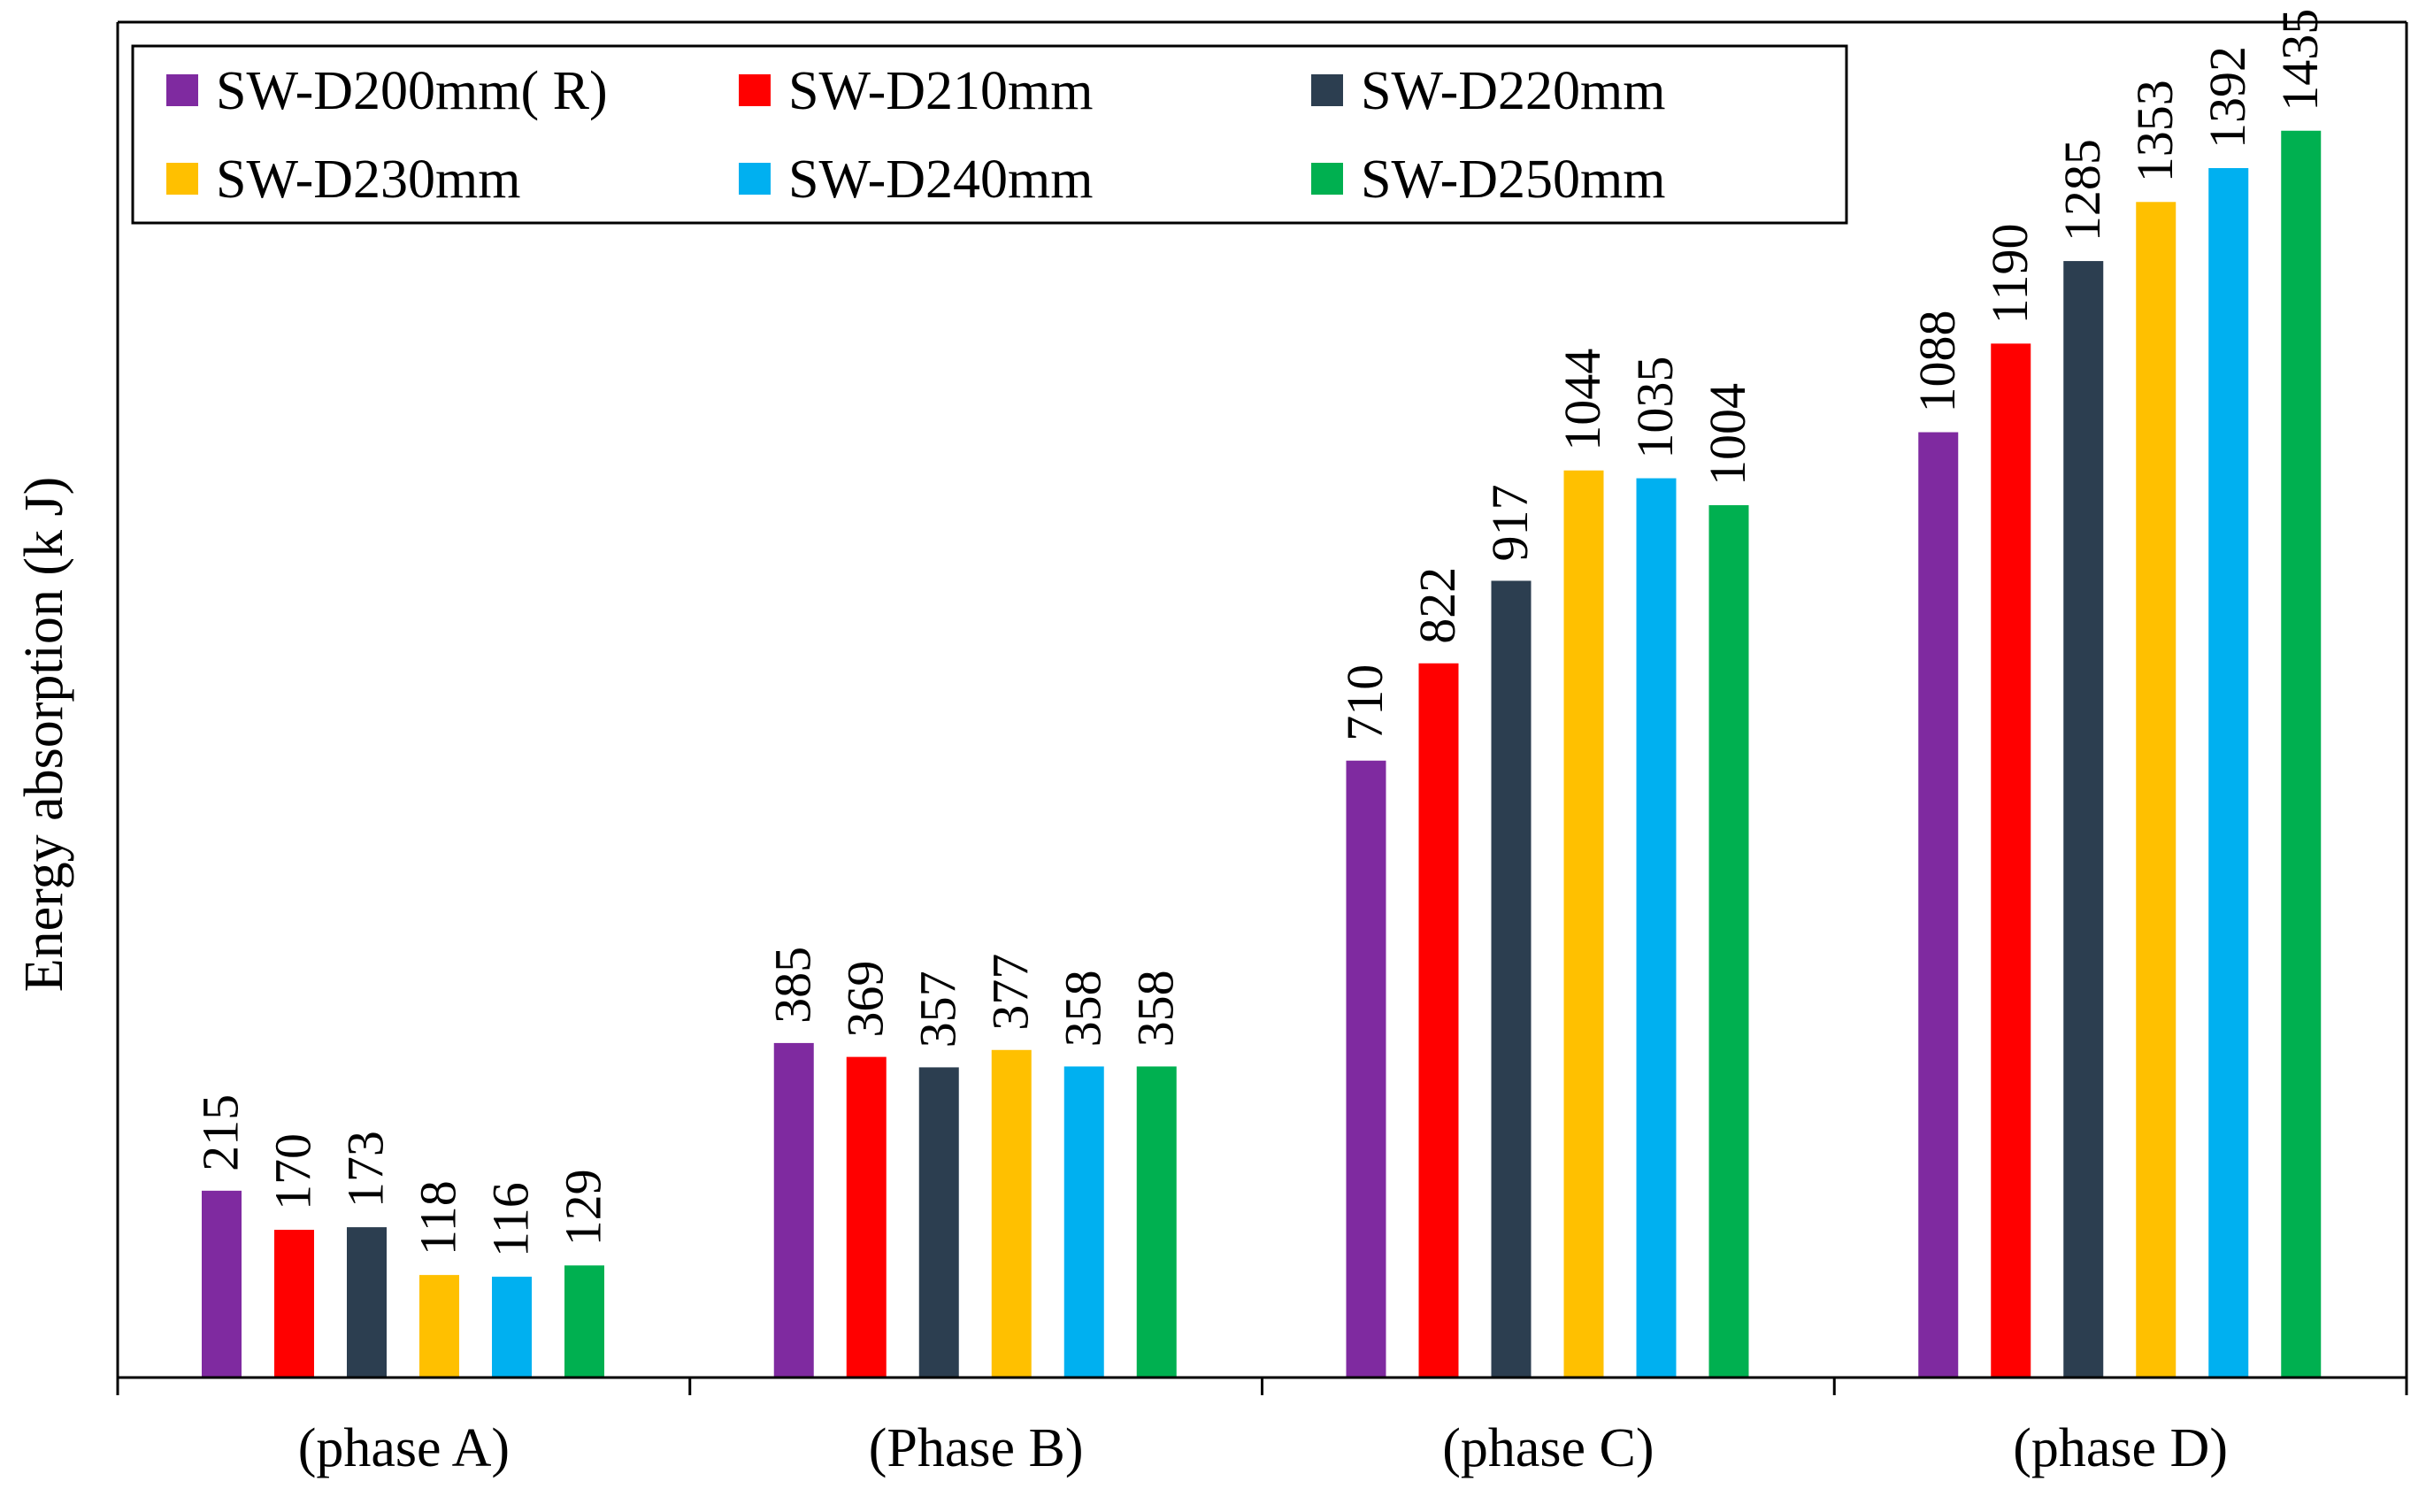 This screenshot has height=1512, width=2426. Describe the element at coordinates (1513, 91) in the screenshot. I see `legend-label: SW-D220mm` at that location.